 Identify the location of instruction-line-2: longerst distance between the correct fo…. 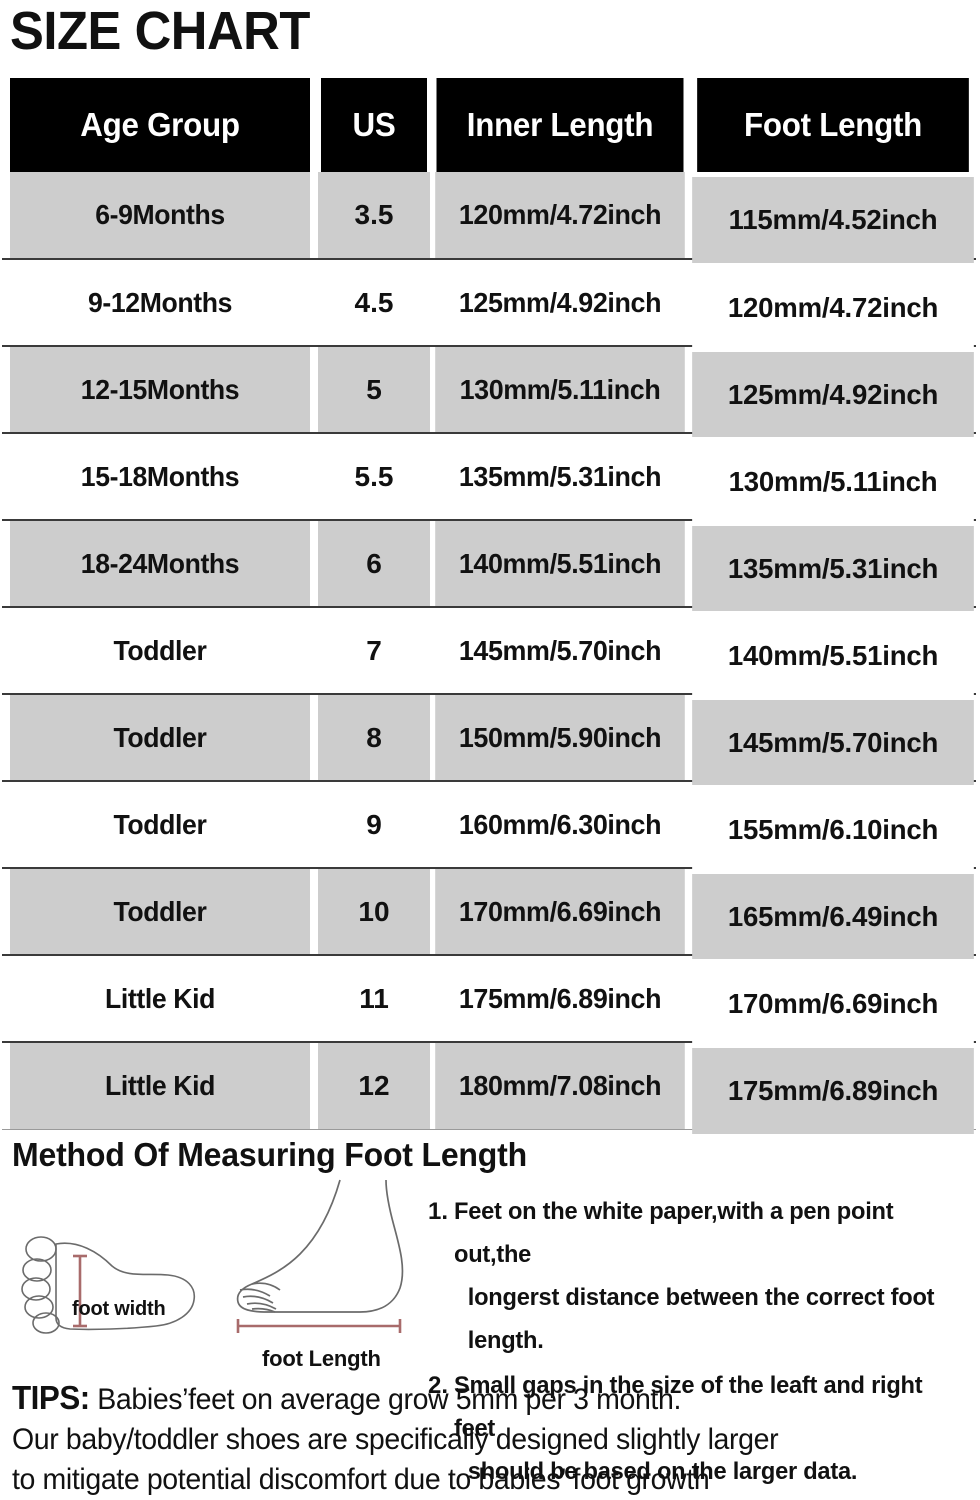
(701, 1319).